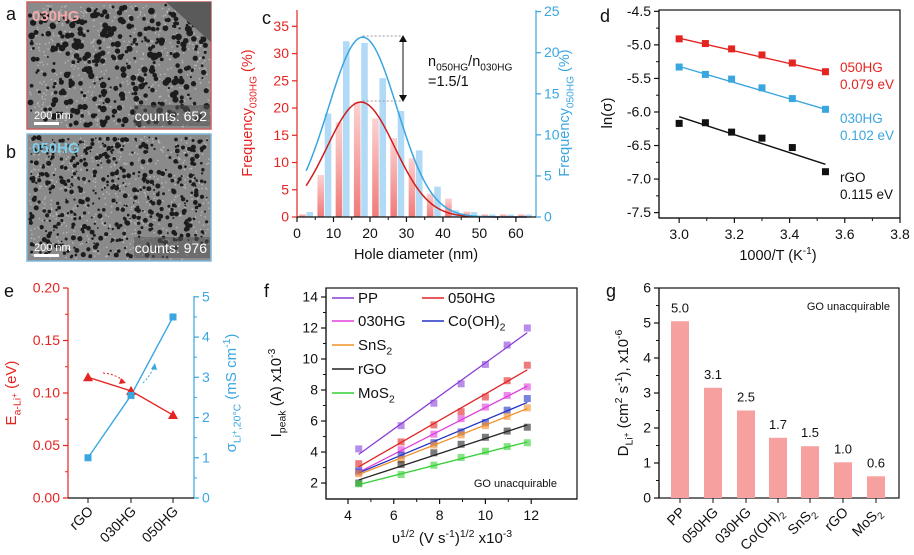 The width and height of the screenshot is (914, 555). Describe the element at coordinates (843, 448) in the screenshot. I see `bar-value-label: 1.0` at that location.